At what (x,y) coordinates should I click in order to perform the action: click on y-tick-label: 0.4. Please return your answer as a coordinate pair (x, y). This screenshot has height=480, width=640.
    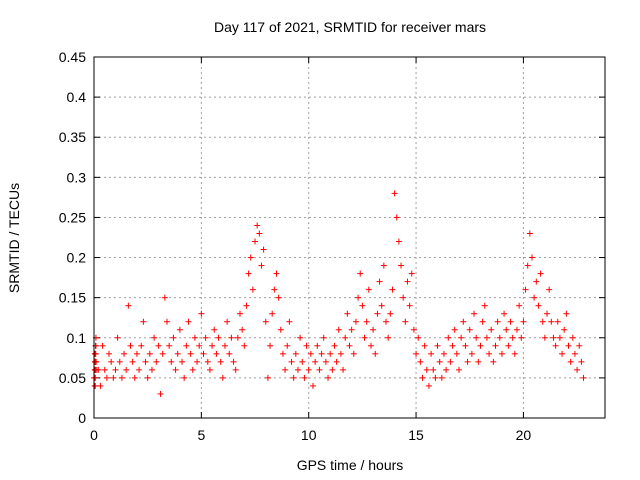
    Looking at the image, I should click on (77, 97).